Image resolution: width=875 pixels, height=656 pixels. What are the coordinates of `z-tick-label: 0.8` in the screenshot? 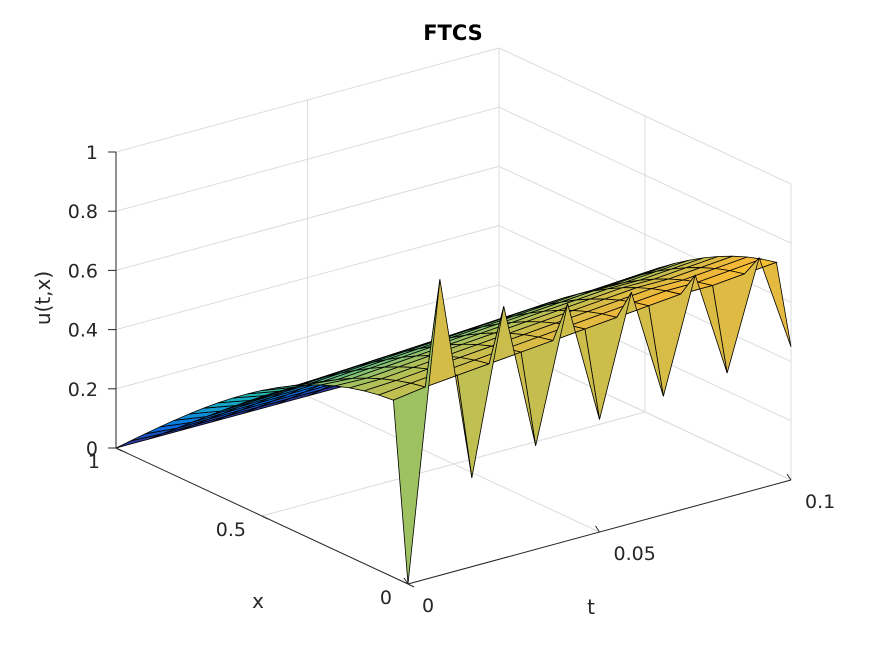 It's located at (83, 212).